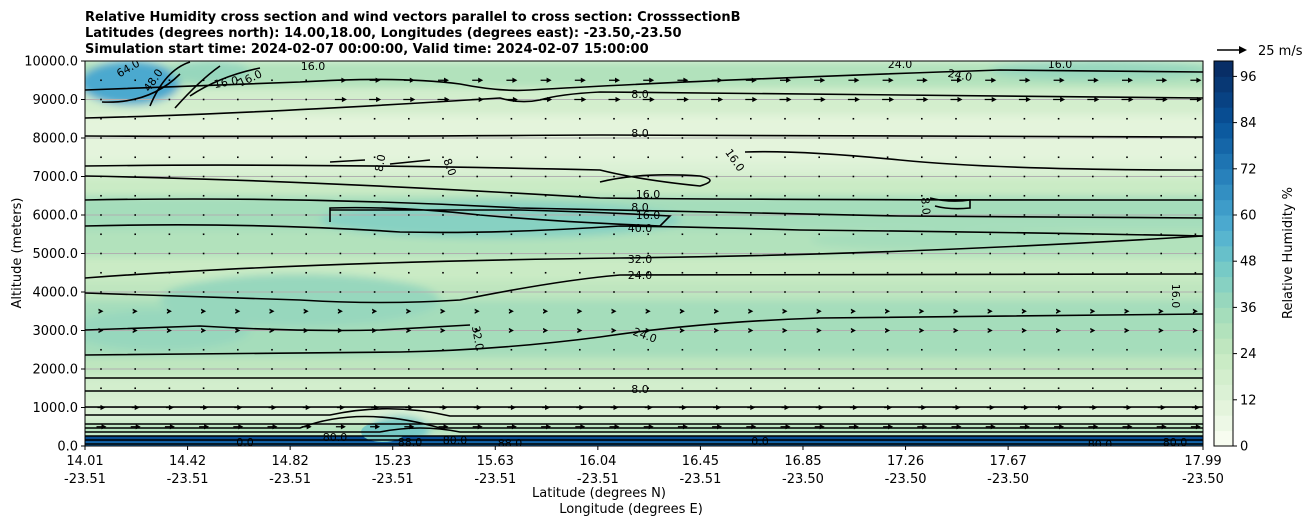 The image size is (1304, 526). What do you see at coordinates (631, 509) in the screenshot?
I see `x-axis-label-longitude: Longitude (degrees E)` at bounding box center [631, 509].